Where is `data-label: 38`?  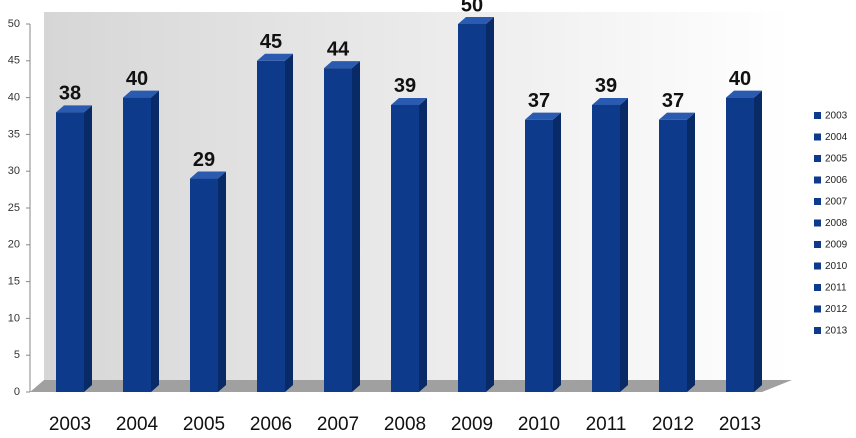 data-label: 38 is located at coordinates (70, 94).